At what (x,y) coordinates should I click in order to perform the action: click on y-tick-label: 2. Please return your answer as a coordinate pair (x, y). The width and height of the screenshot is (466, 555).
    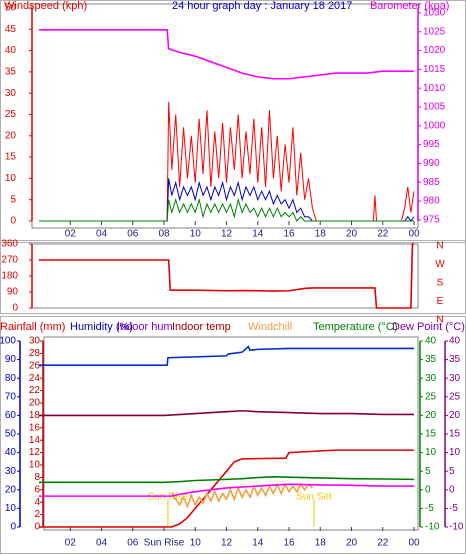
    Looking at the image, I should click on (37, 514).